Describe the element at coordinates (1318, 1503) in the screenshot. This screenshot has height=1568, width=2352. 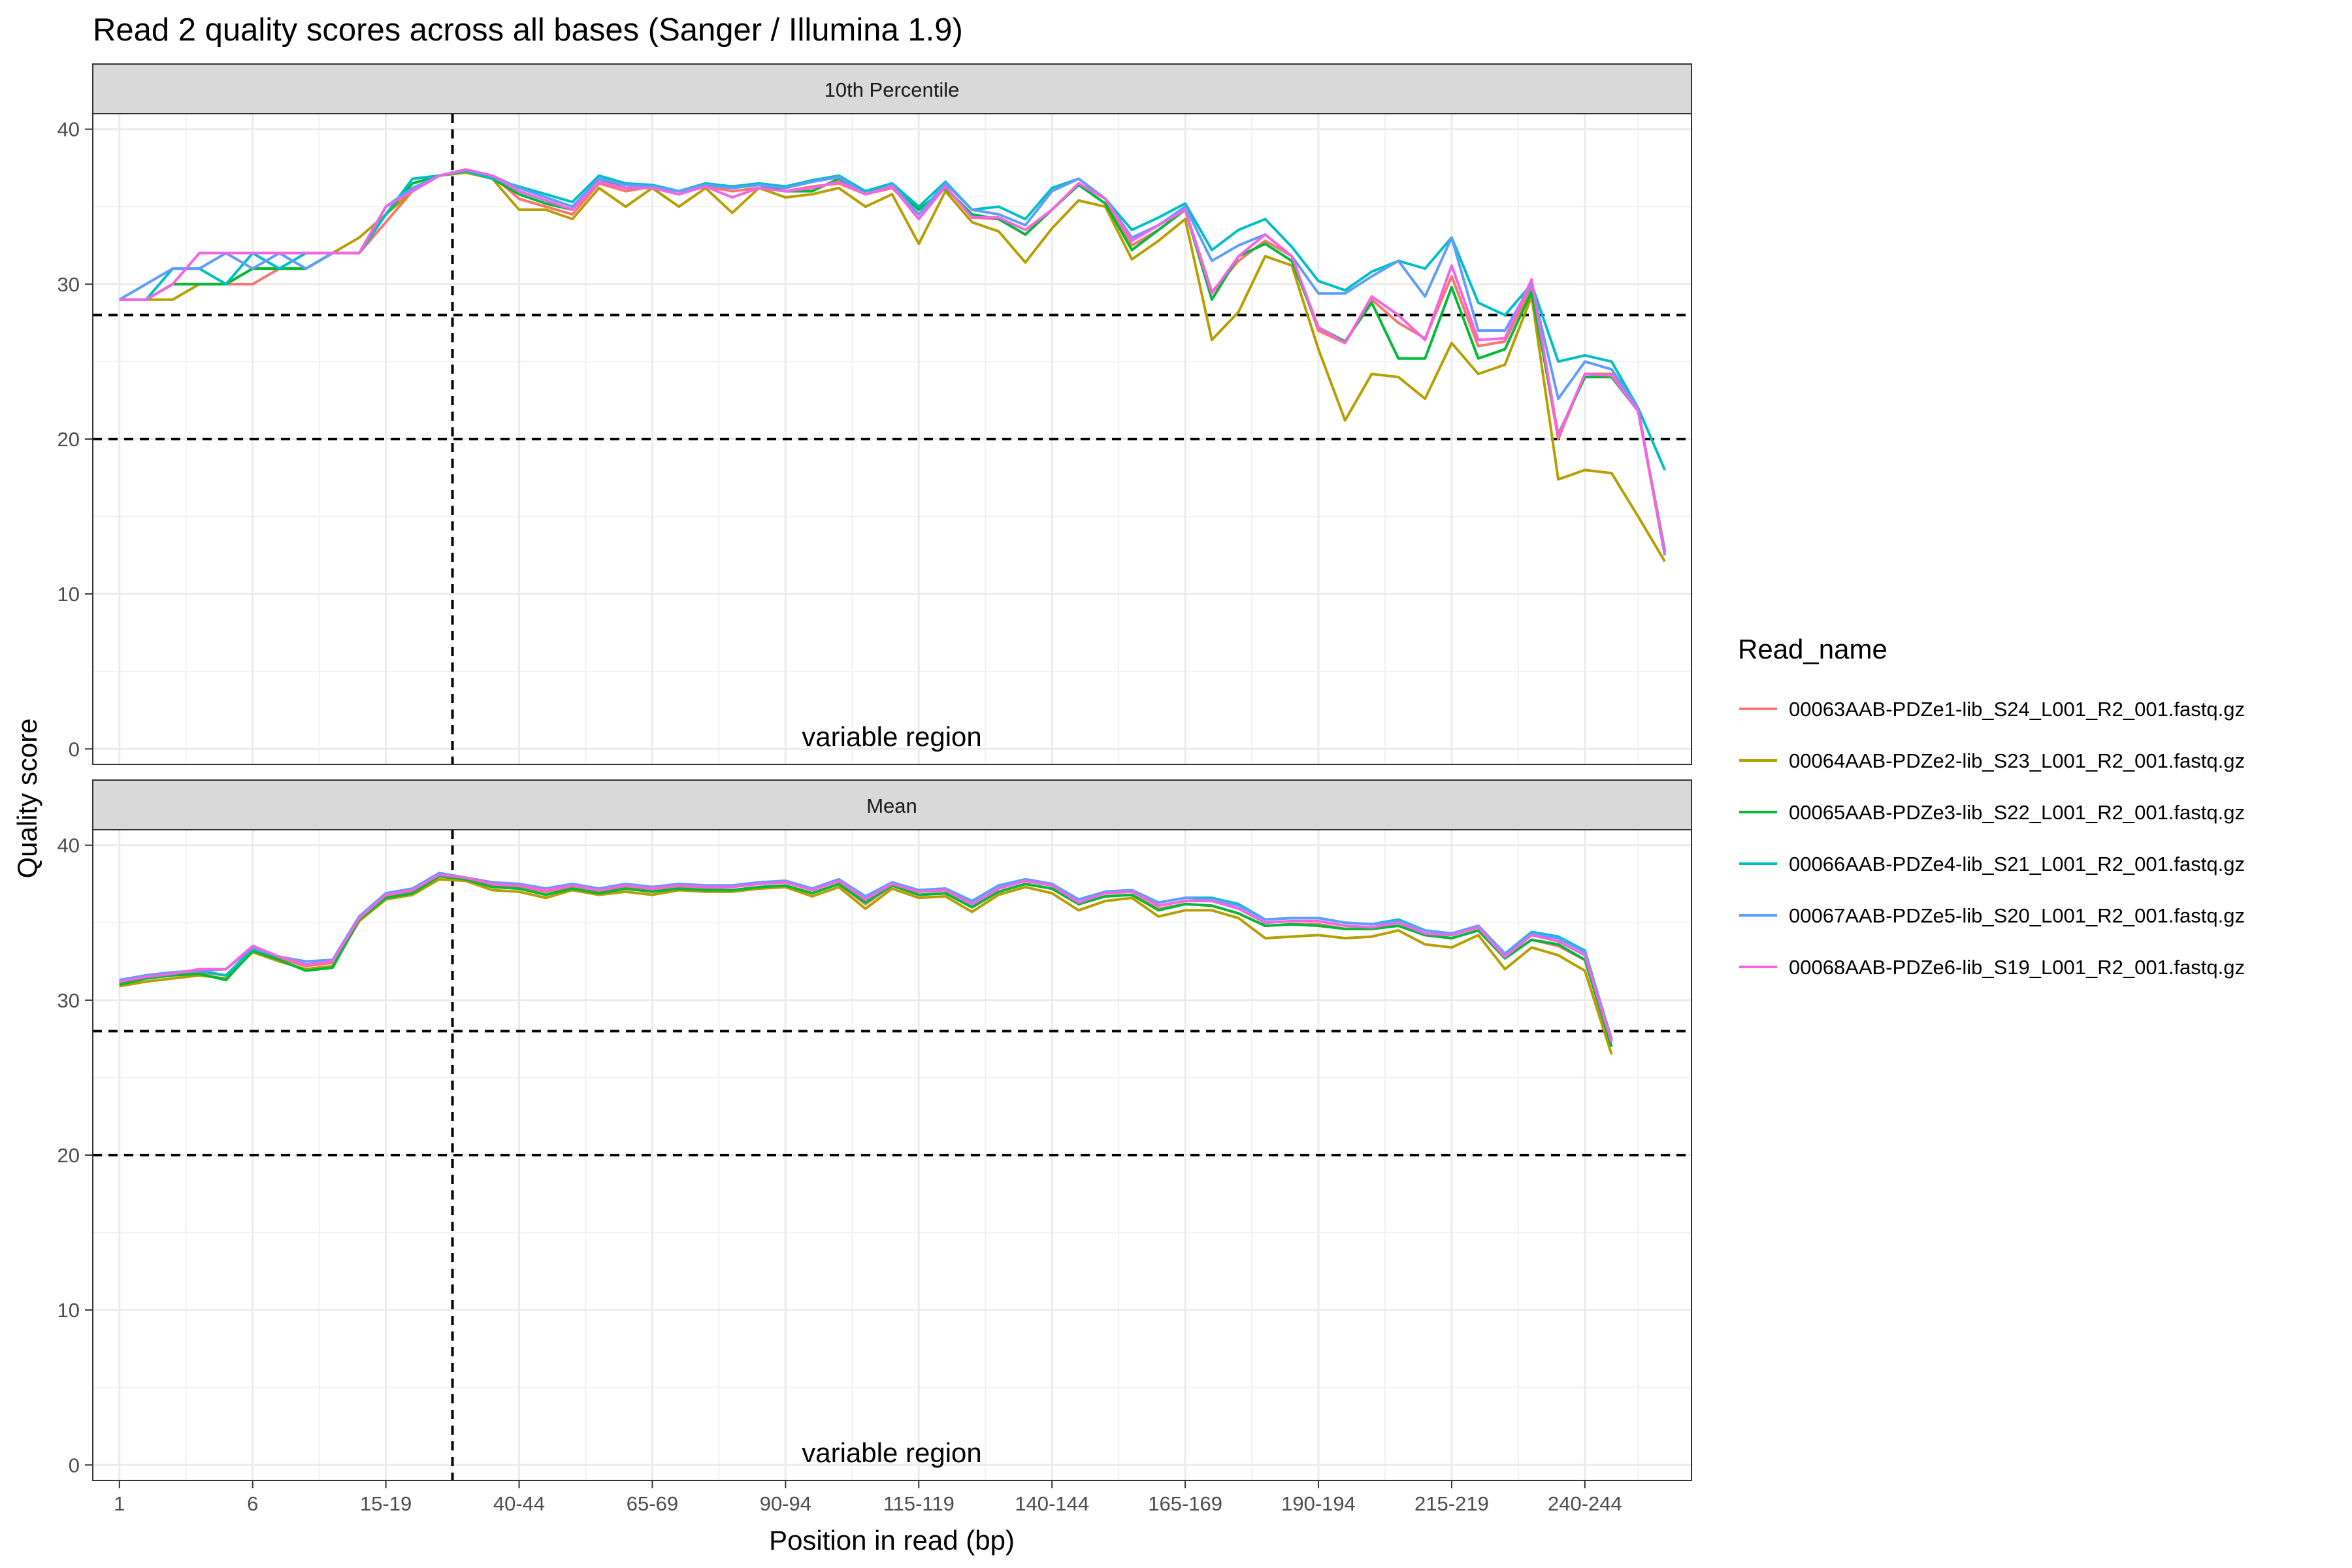
I see `x-tick-label: 190-194` at that location.